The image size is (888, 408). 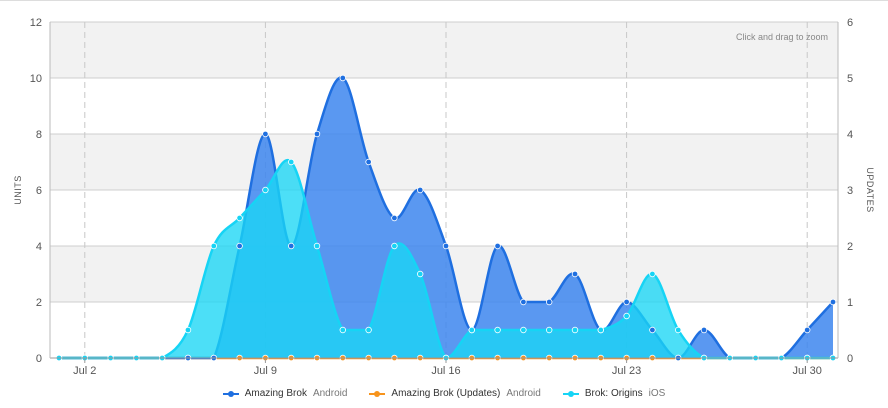 I want to click on legend-series-platform: iOS, so click(x=657, y=393).